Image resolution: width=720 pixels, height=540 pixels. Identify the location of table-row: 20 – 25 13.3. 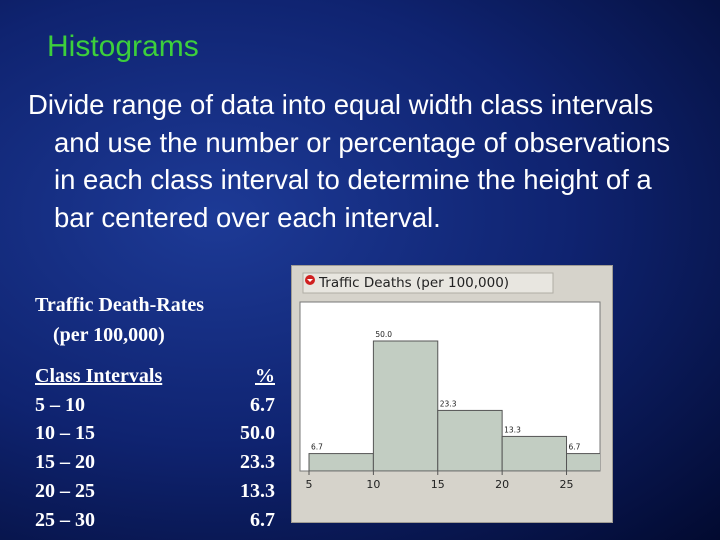
(159, 491).